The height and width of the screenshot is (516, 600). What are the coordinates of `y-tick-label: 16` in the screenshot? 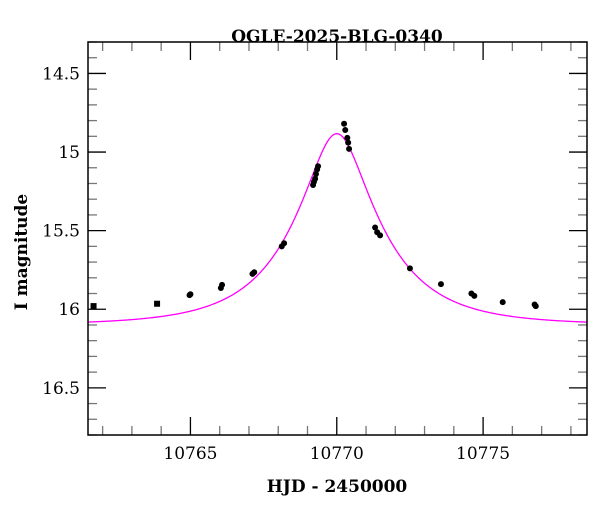 It's located at (69, 310).